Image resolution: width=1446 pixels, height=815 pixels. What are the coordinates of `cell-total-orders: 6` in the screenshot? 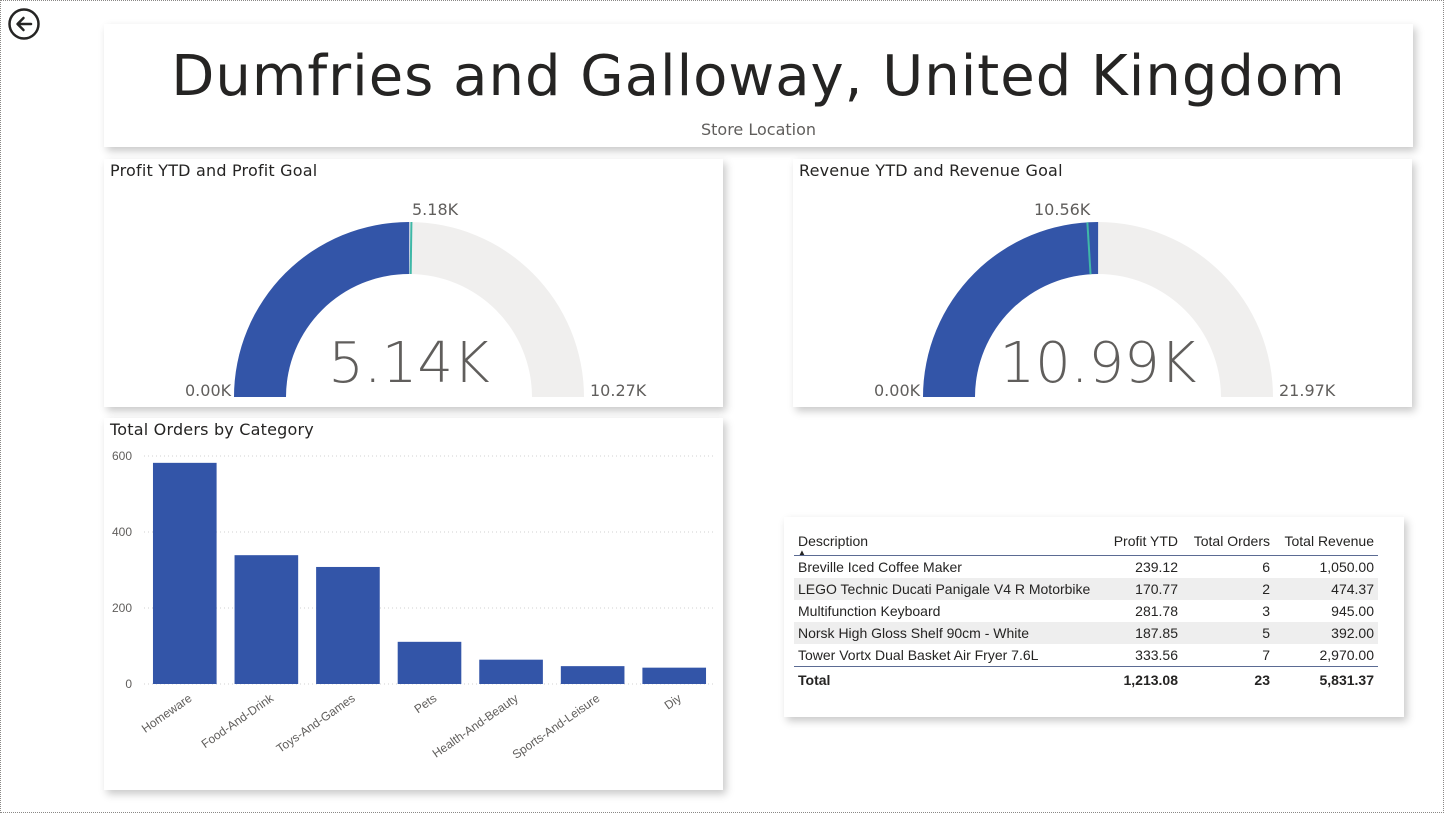 It's located at (1266, 567).